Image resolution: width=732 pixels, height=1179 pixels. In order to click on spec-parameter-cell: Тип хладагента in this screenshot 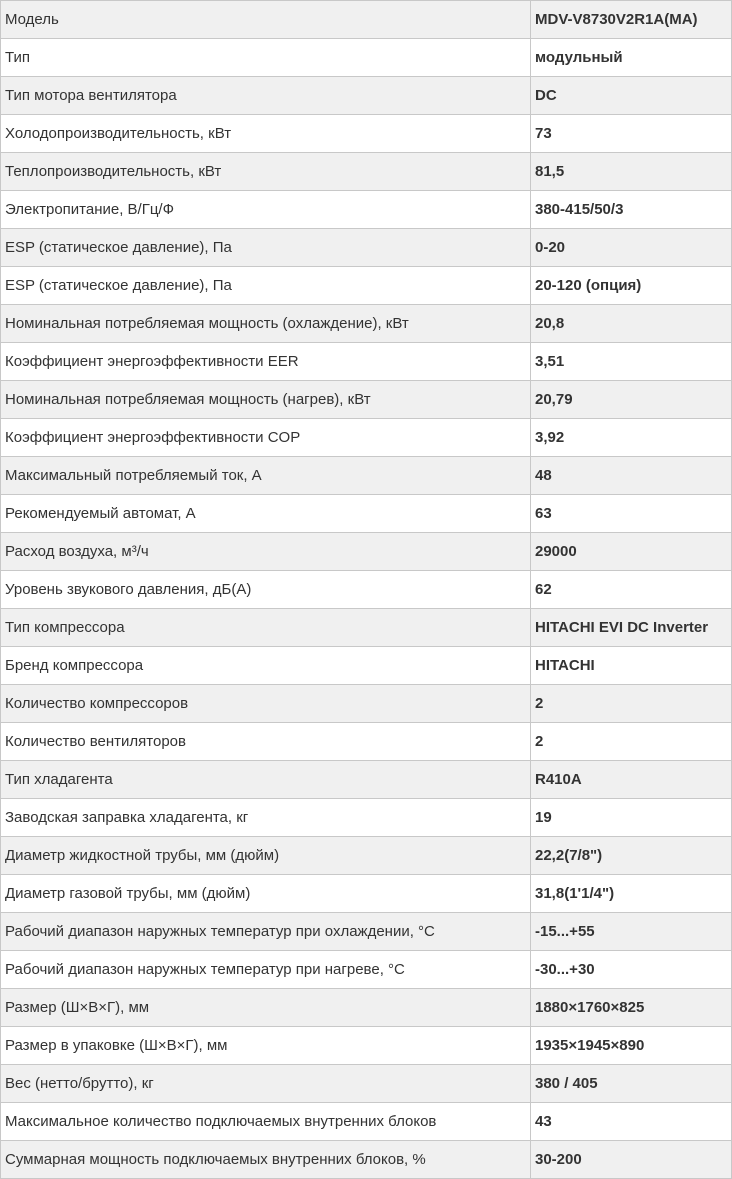, I will do `click(265, 779)`.